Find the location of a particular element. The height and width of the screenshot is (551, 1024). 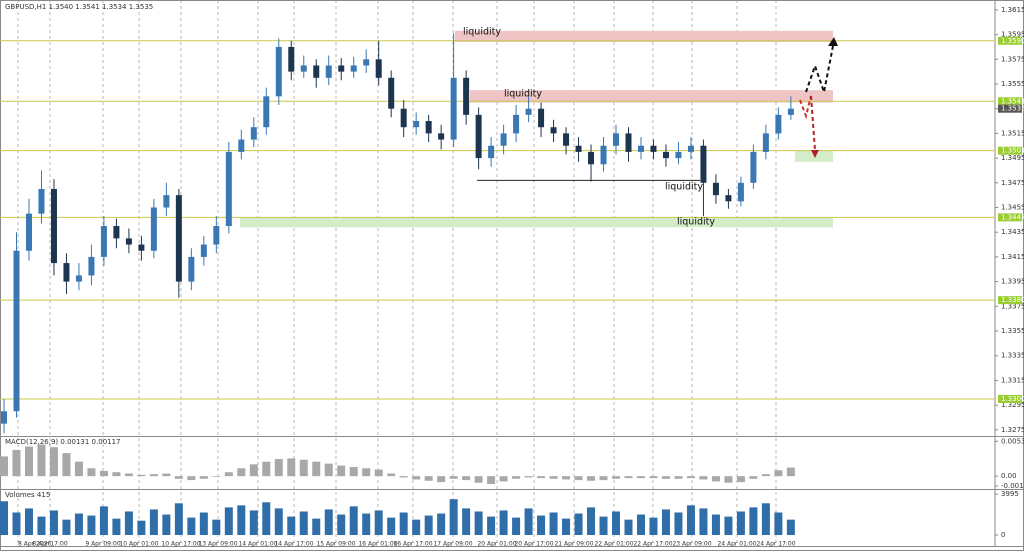

bullish-arrow-path is located at coordinates (819, 70).